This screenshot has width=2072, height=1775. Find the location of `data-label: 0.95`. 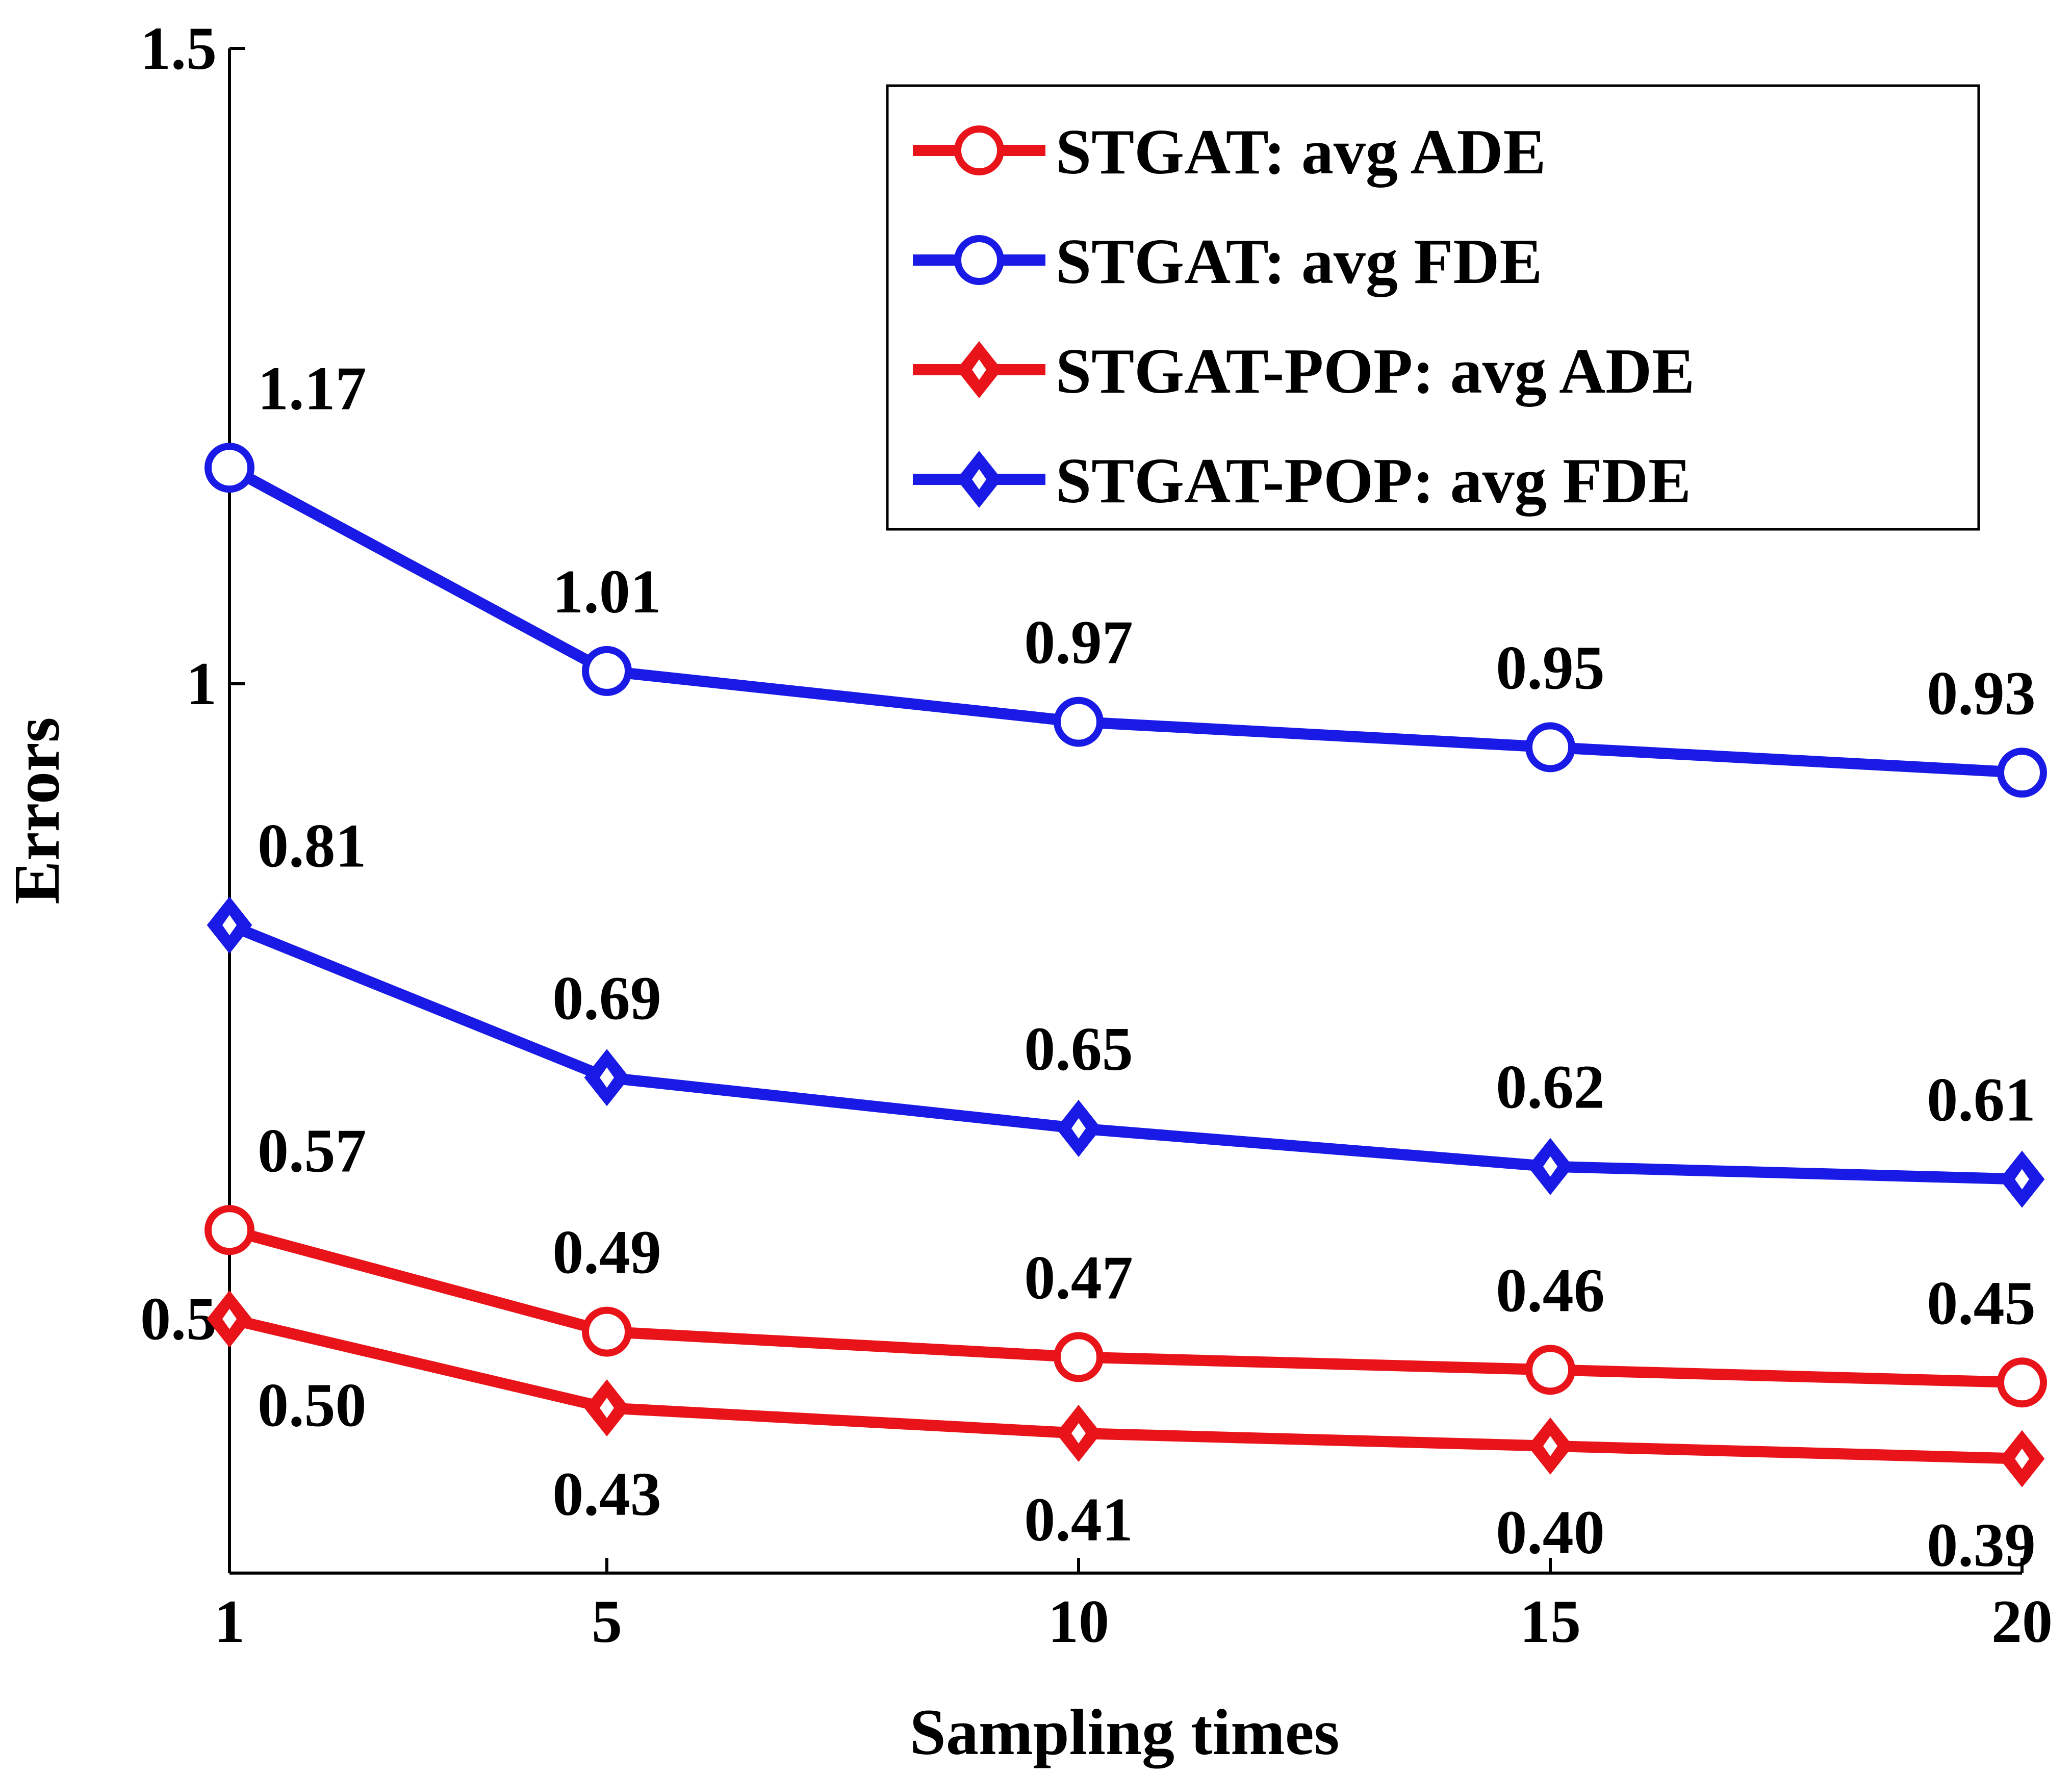

data-label: 0.95 is located at coordinates (1550, 667).